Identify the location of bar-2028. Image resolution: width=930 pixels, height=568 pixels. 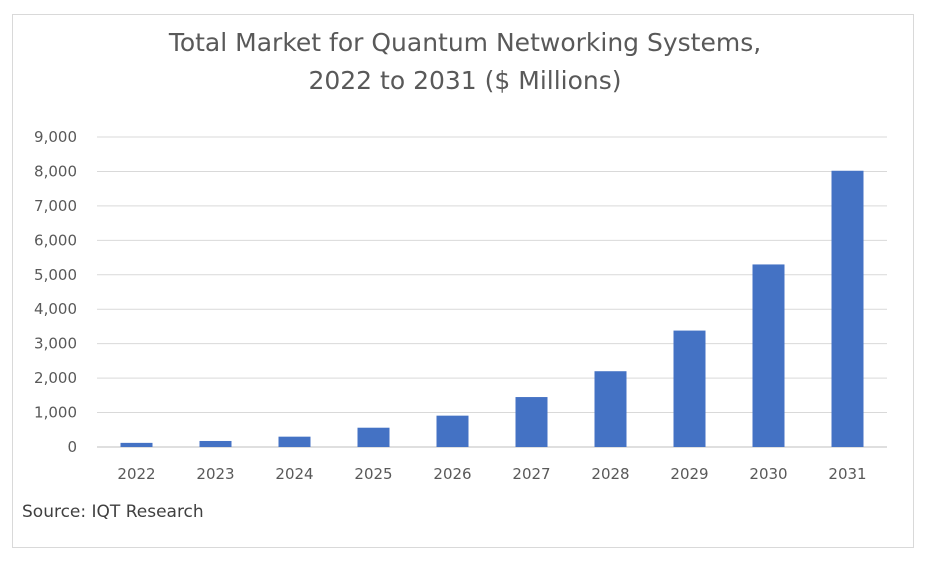
(610, 409).